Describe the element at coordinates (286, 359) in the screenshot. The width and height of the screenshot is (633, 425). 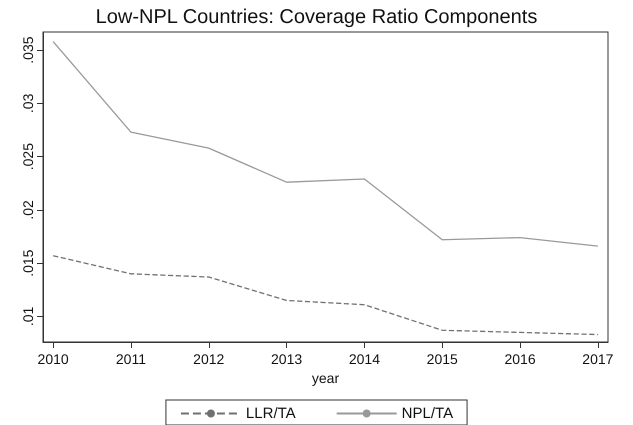
I see `x-tick-label: 2013` at that location.